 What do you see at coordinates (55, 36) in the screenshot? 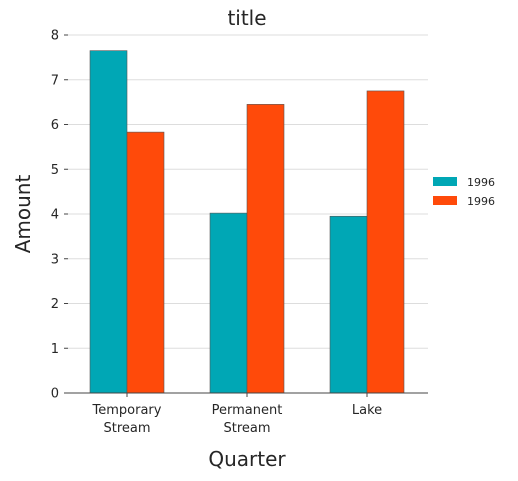
I see `y-tick-label: 8` at bounding box center [55, 36].